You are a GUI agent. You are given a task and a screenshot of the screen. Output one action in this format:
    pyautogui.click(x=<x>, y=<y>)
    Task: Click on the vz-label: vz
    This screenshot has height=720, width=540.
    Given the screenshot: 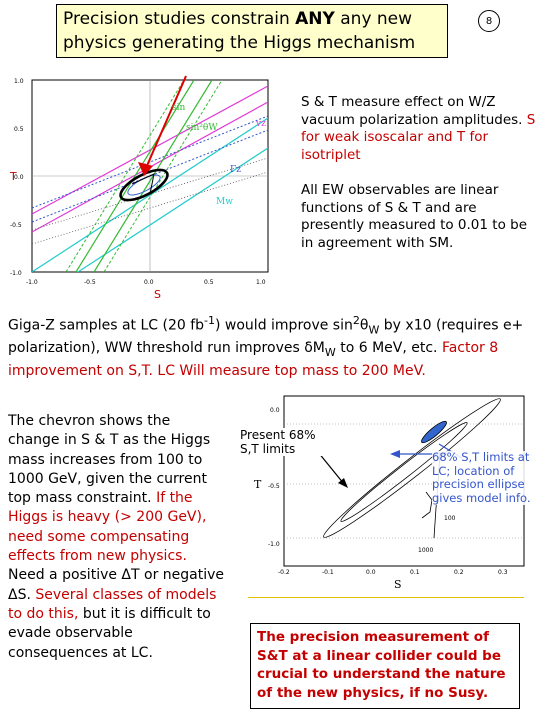 What is the action you would take?
    pyautogui.click(x=260, y=124)
    